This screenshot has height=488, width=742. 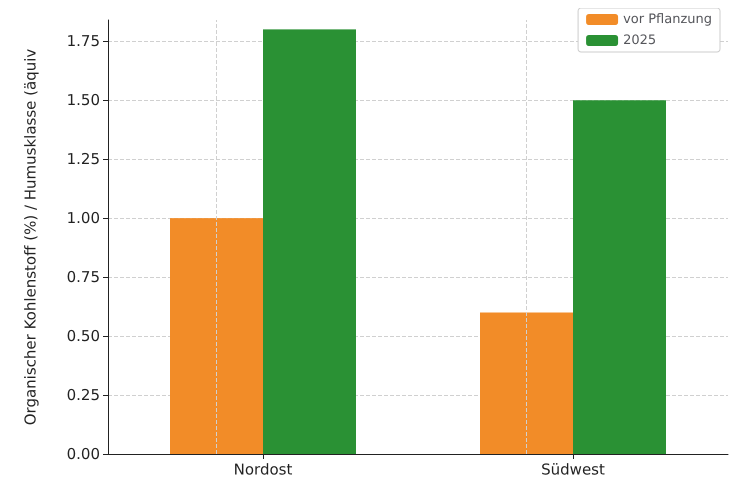 What do you see at coordinates (573, 469) in the screenshot?
I see `x-tick-label: Südwest` at bounding box center [573, 469].